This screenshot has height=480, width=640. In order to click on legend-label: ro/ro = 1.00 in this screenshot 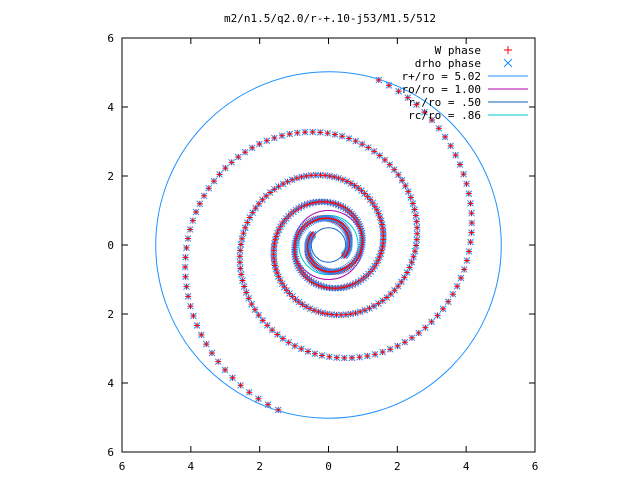, I will do `click(441, 89)`.